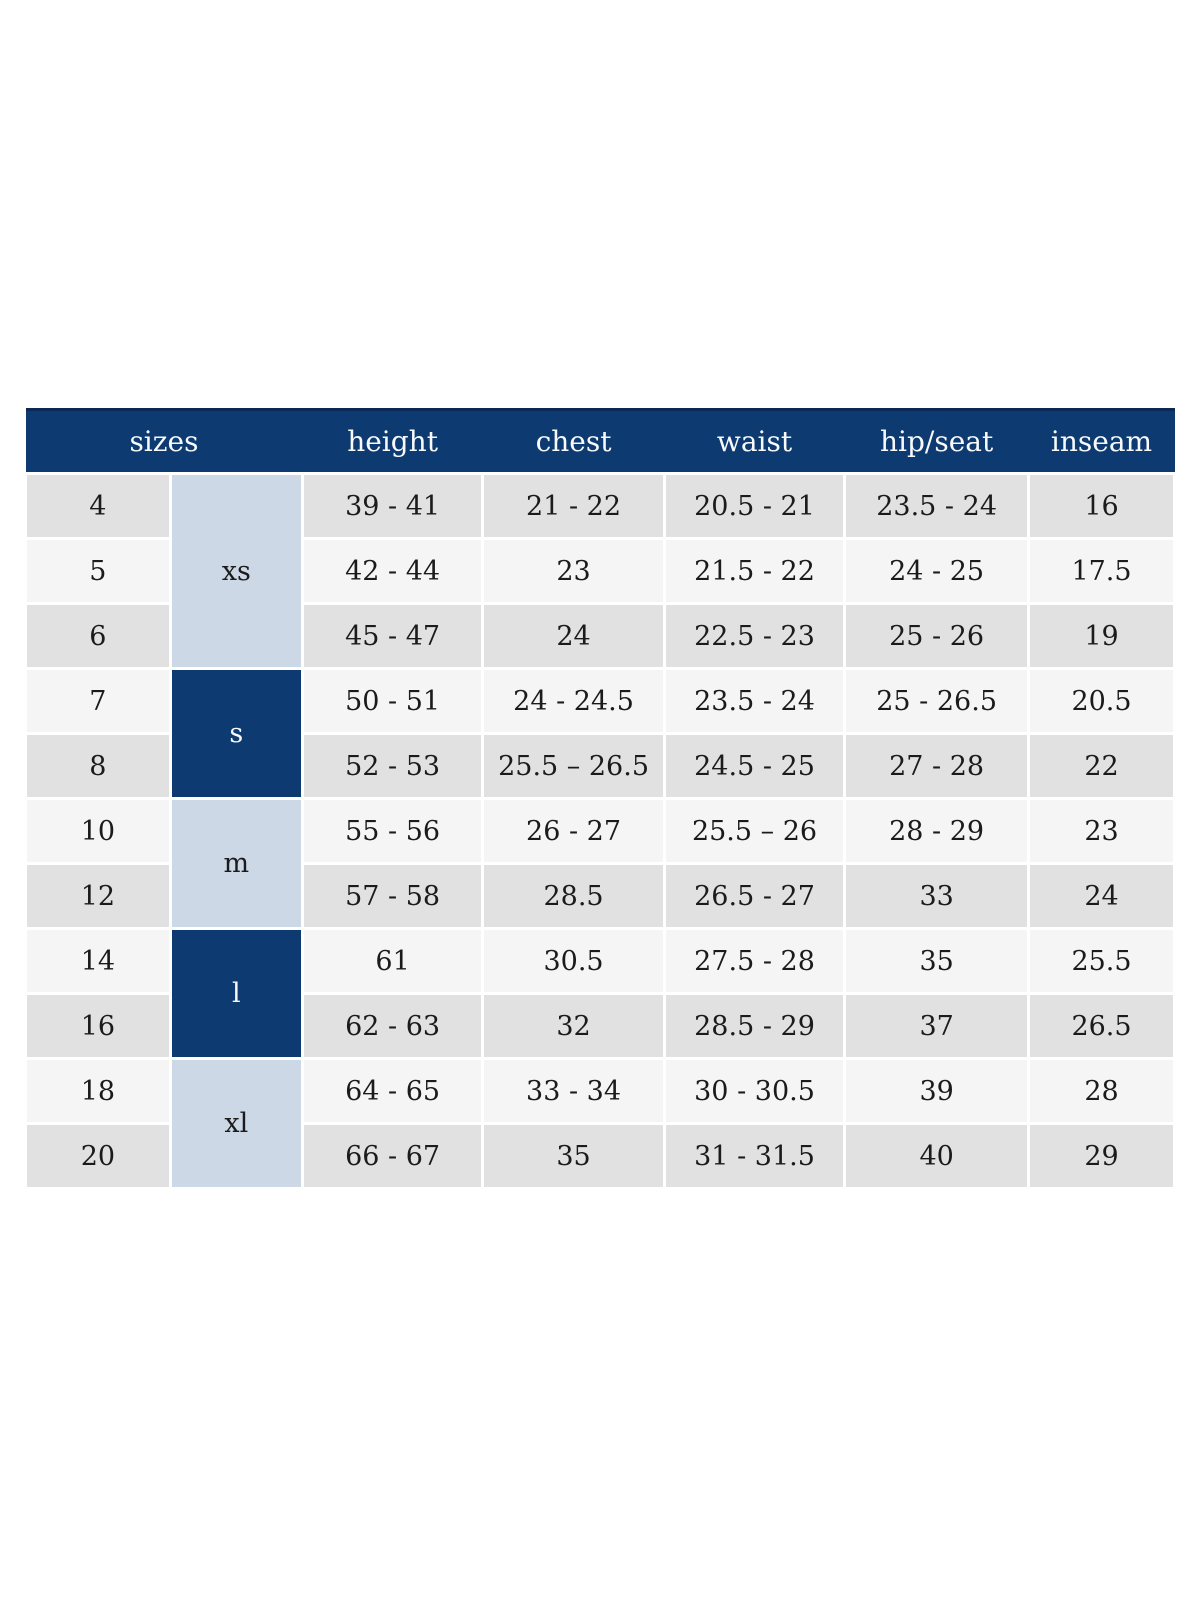 This screenshot has width=1200, height=1600. Describe the element at coordinates (236, 1123) in the screenshot. I see `group-cell-xl: xl` at that location.